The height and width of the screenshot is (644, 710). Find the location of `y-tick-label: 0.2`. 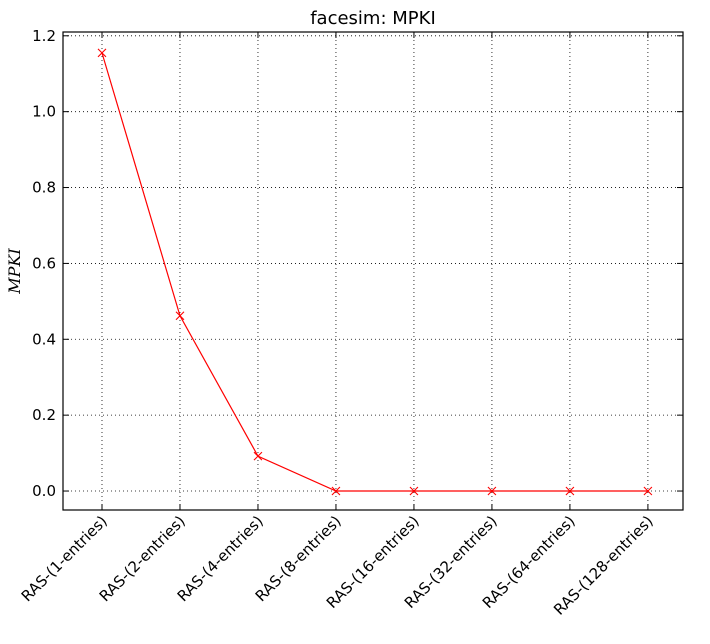

y-tick-label: 0.2 is located at coordinates (44, 415).